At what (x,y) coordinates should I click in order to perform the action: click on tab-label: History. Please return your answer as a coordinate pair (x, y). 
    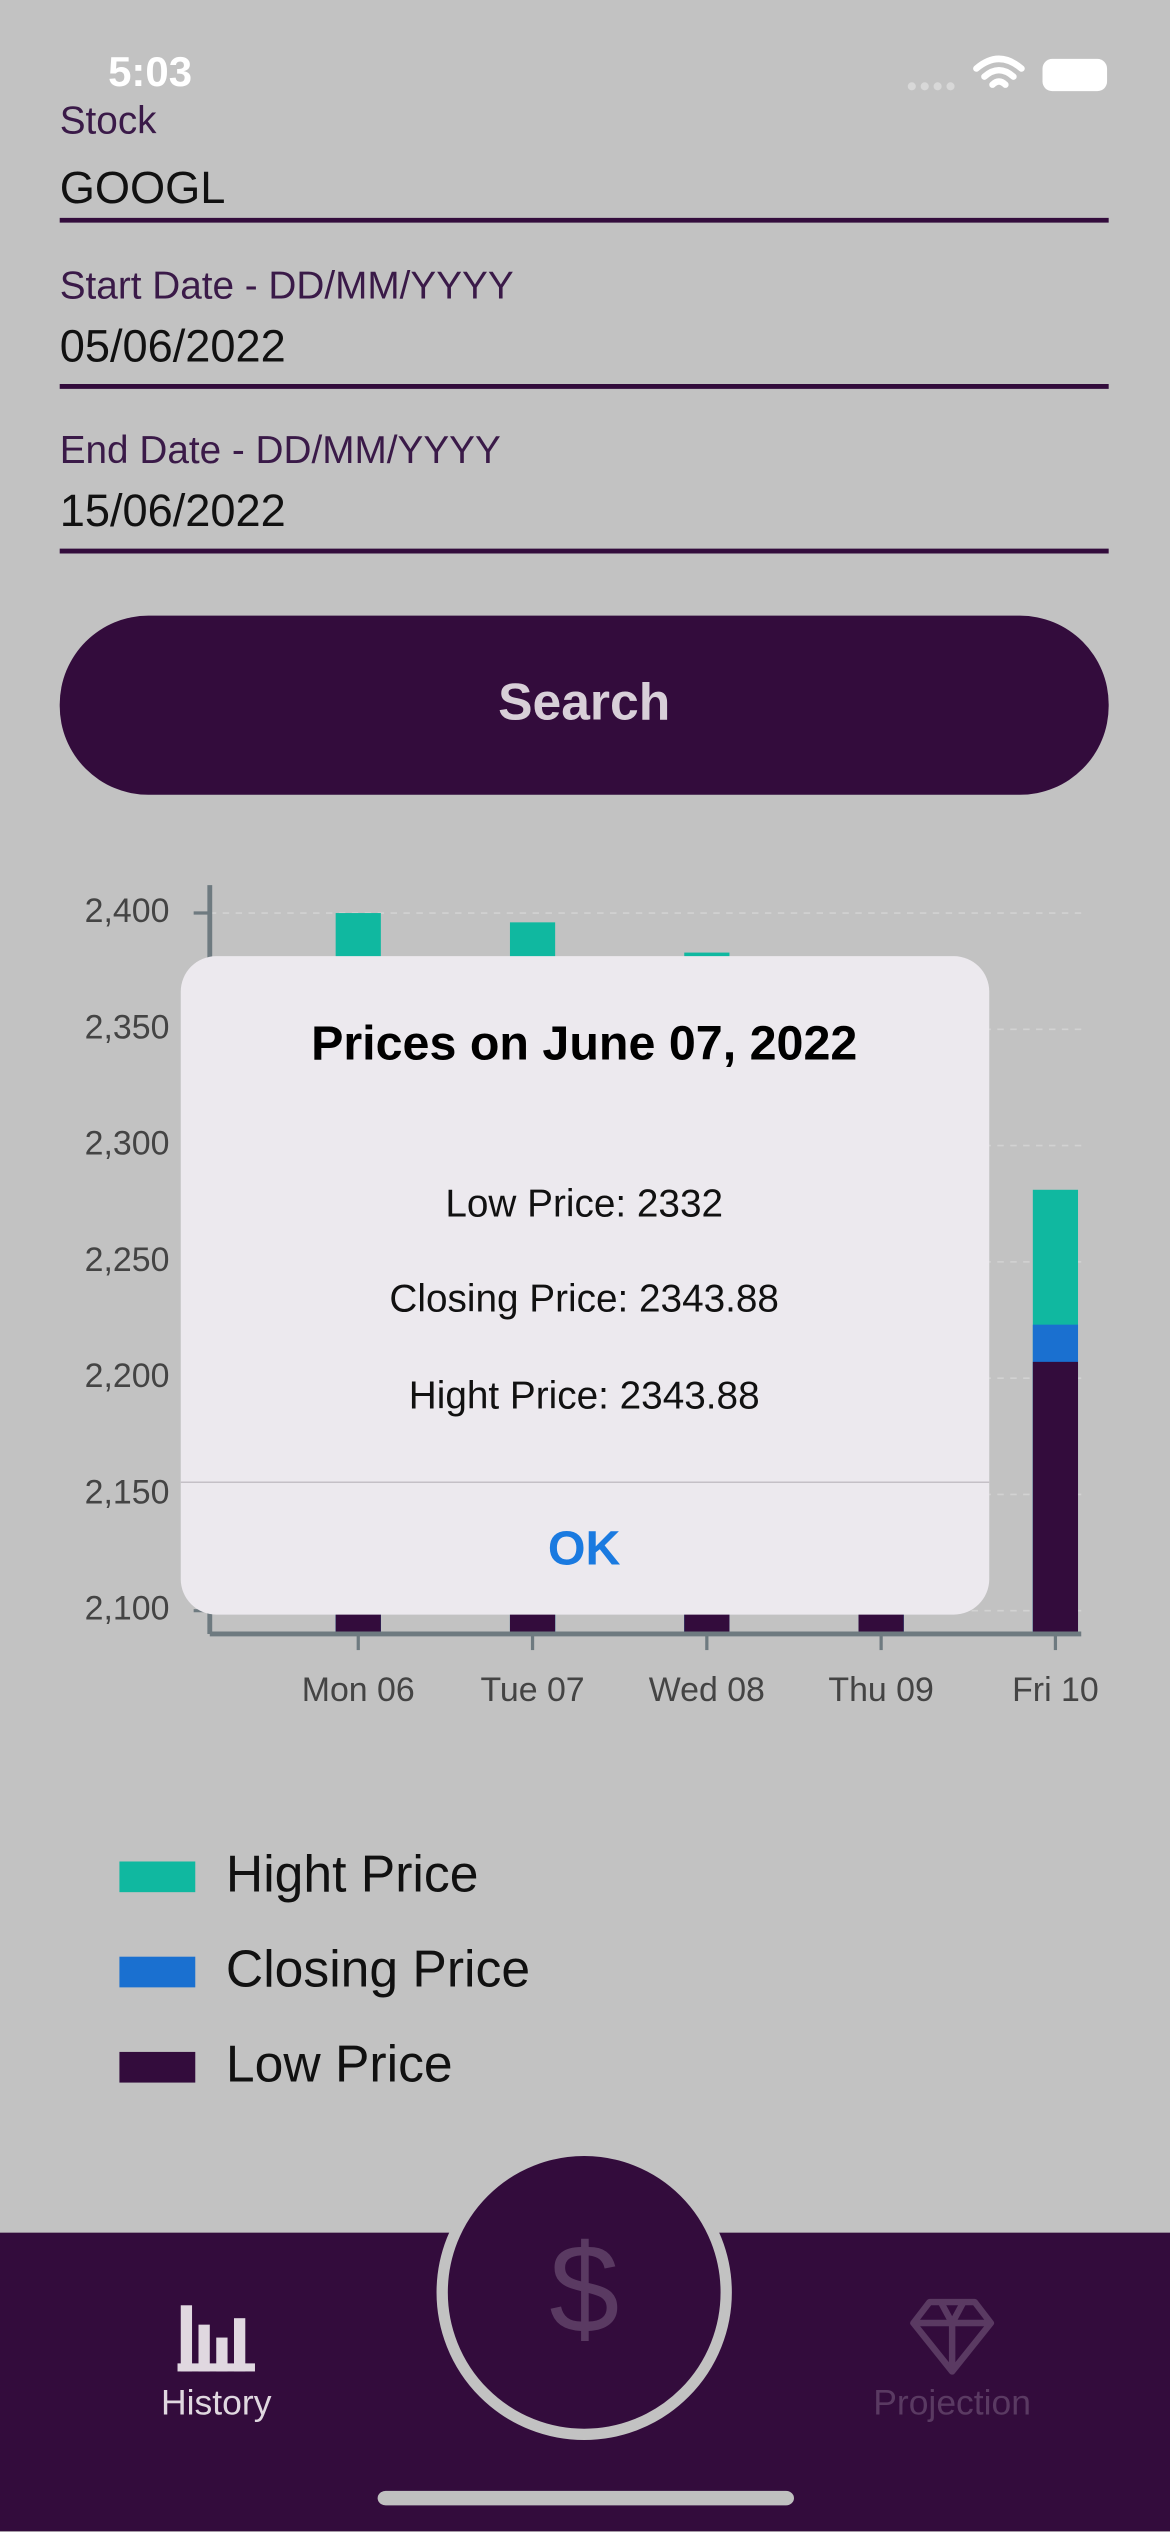
    Looking at the image, I should click on (216, 2403).